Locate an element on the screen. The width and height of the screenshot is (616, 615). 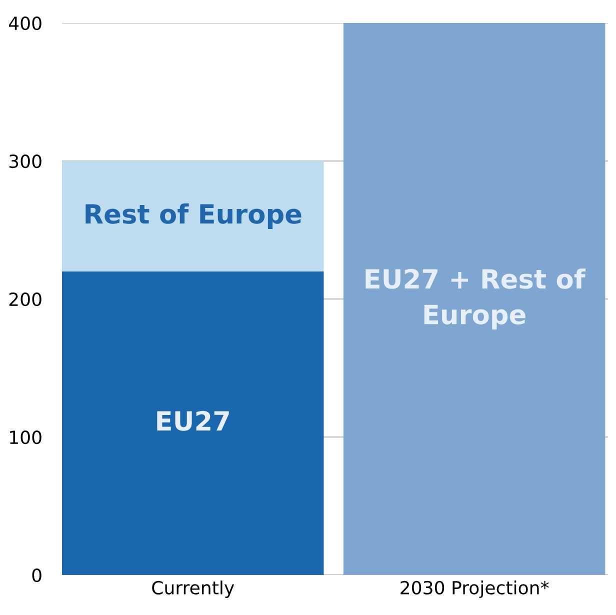
y-tick-label: 300 is located at coordinates (25, 161).